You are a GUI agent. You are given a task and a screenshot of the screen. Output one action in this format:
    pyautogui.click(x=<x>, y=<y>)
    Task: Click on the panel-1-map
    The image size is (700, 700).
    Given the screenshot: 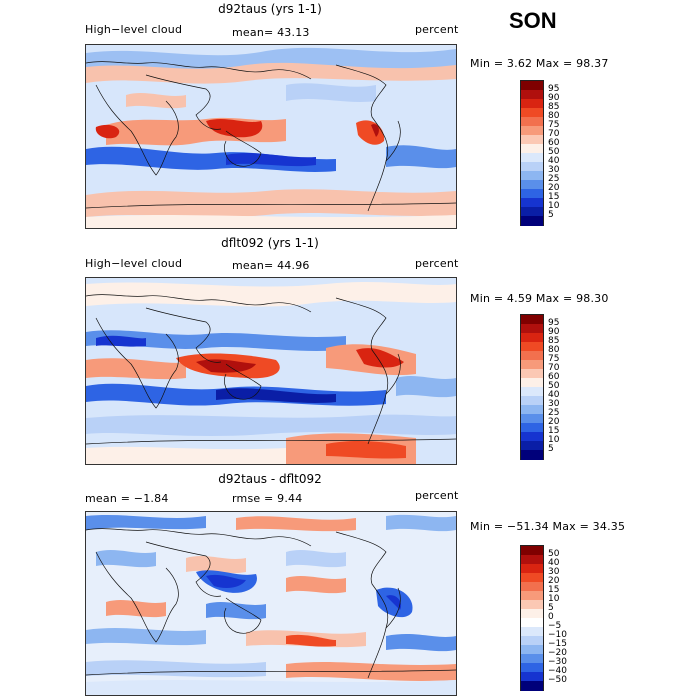 What is the action you would take?
    pyautogui.click(x=271, y=136)
    